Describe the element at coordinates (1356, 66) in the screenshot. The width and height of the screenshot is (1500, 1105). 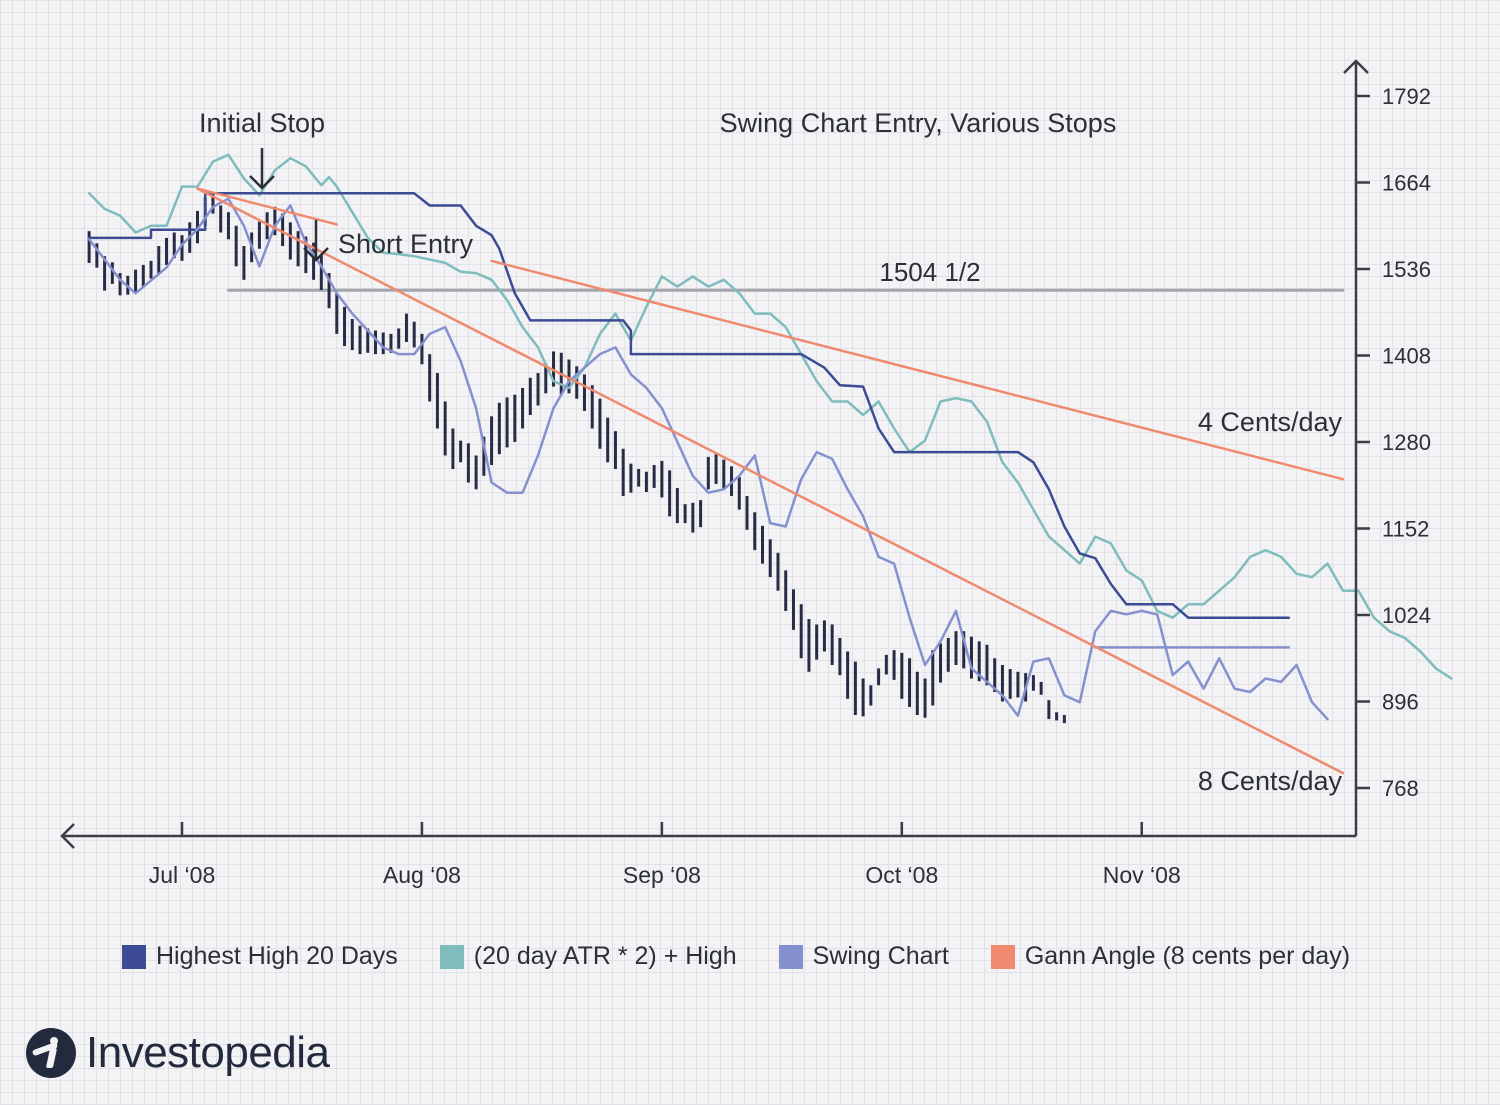
I see `y-axis-arrow-icon` at that location.